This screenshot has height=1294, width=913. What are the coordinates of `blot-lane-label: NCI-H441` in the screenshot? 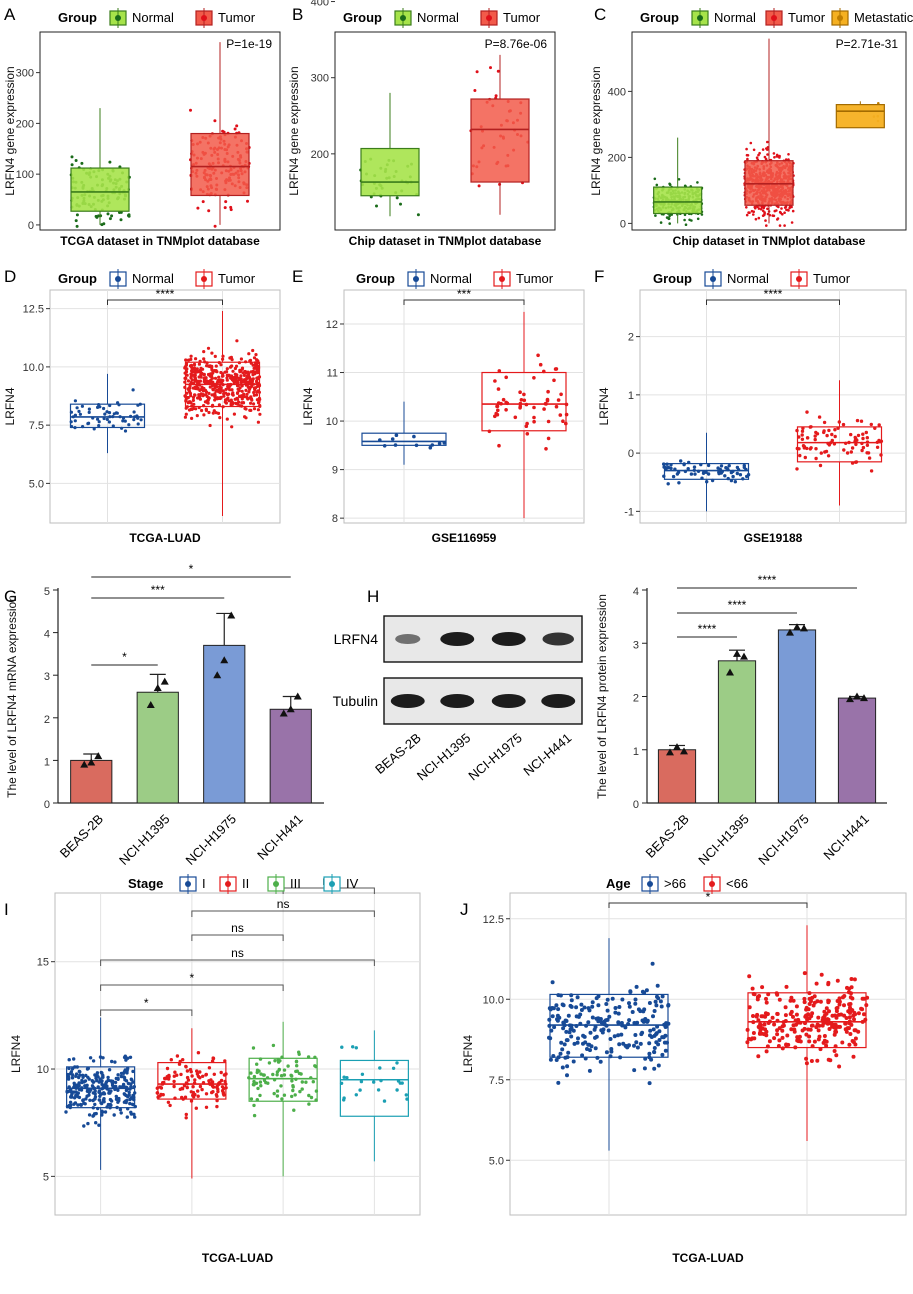 It's located at (547, 754).